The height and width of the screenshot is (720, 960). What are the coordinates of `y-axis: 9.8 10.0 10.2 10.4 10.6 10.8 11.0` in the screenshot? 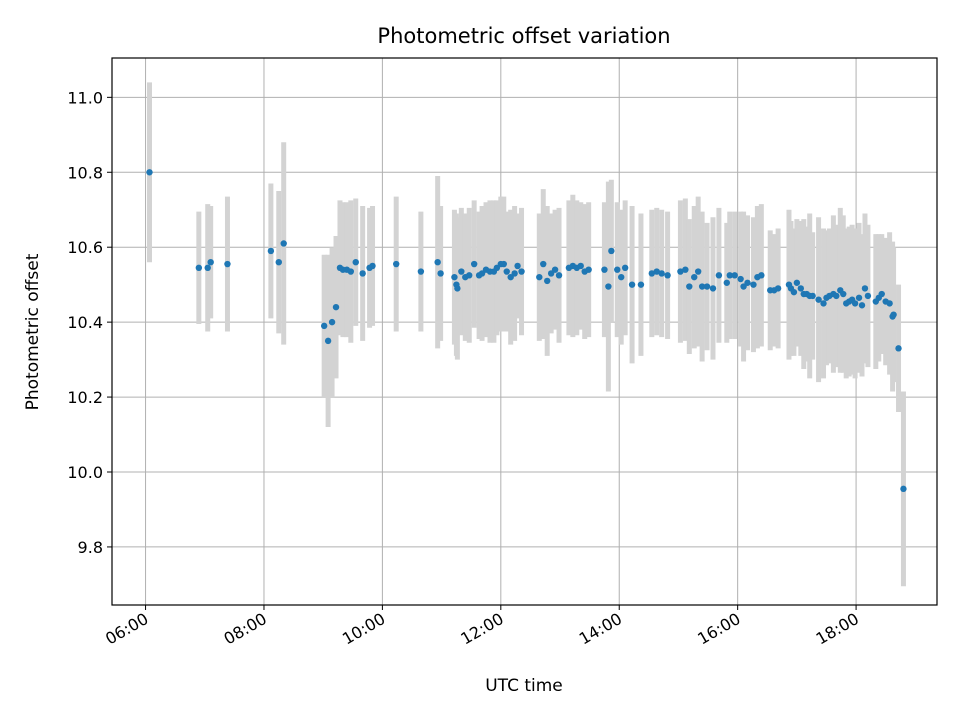 It's located at (89, 322).